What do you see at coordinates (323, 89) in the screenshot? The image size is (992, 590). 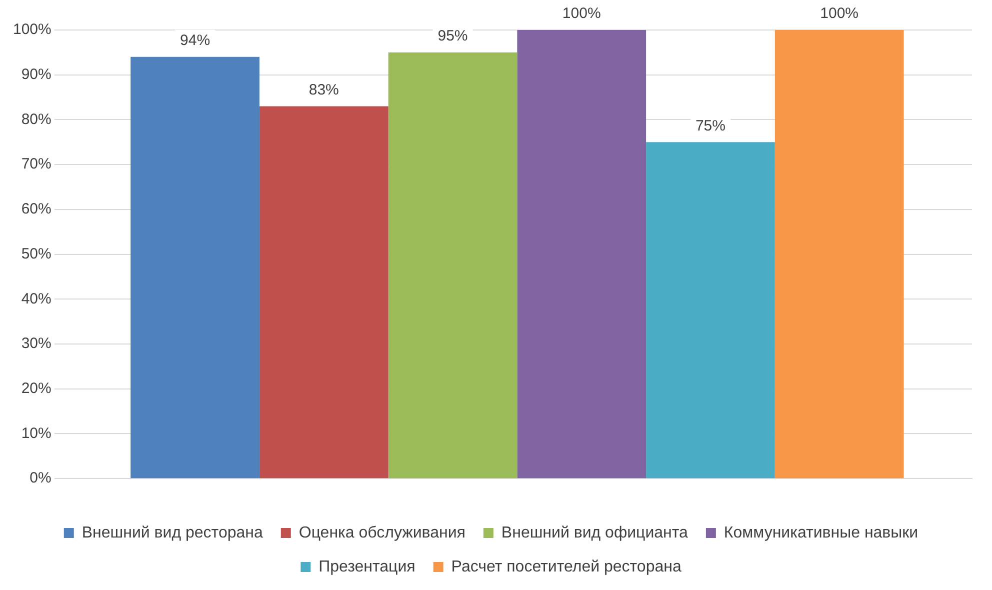 I see `data-label: 83%` at bounding box center [323, 89].